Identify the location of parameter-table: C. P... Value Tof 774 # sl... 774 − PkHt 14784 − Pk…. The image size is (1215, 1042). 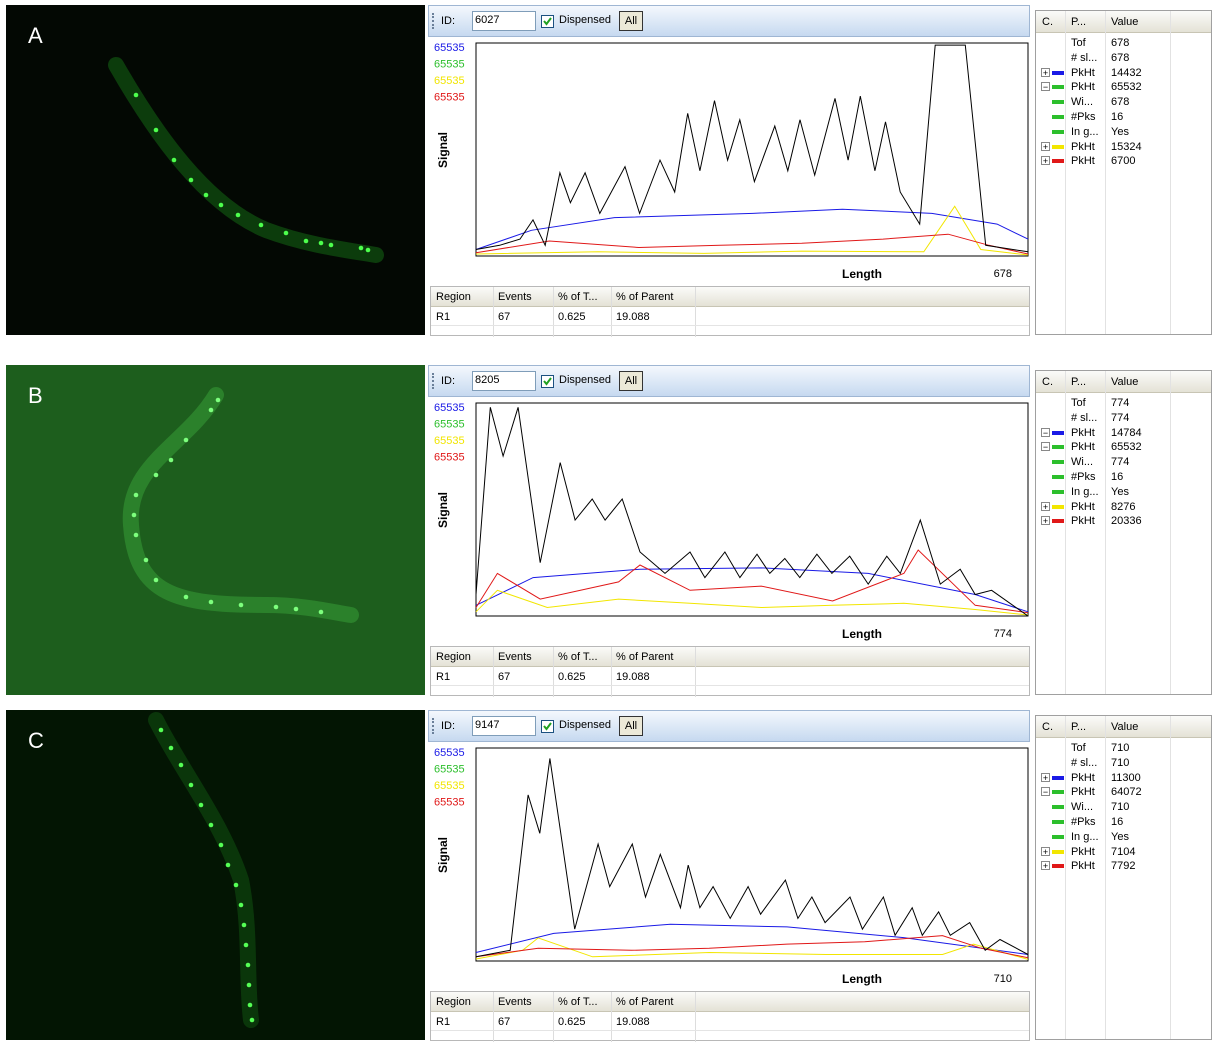
(1123, 532).